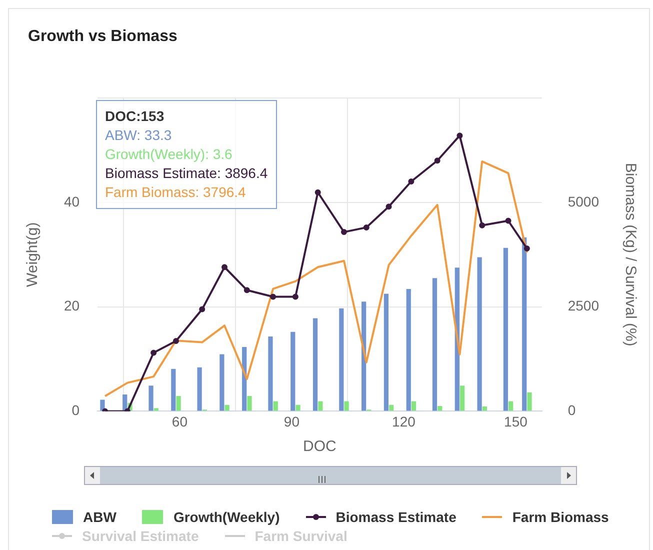 The width and height of the screenshot is (653, 550). Describe the element at coordinates (180, 421) in the screenshot. I see `x-tick-label: 60` at that location.